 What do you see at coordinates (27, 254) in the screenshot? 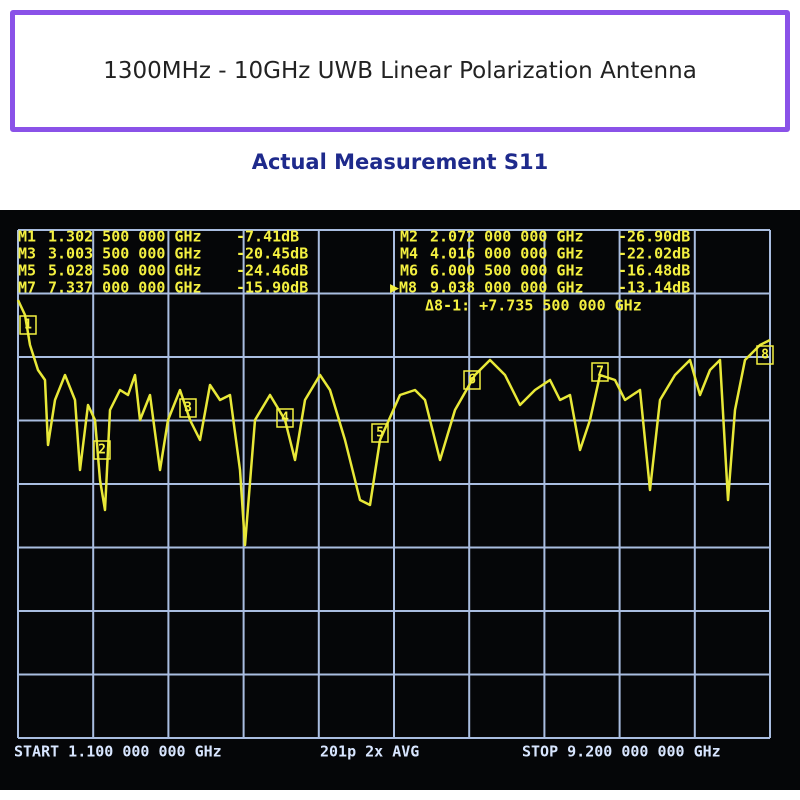
I see `marker-name: M3` at bounding box center [27, 254].